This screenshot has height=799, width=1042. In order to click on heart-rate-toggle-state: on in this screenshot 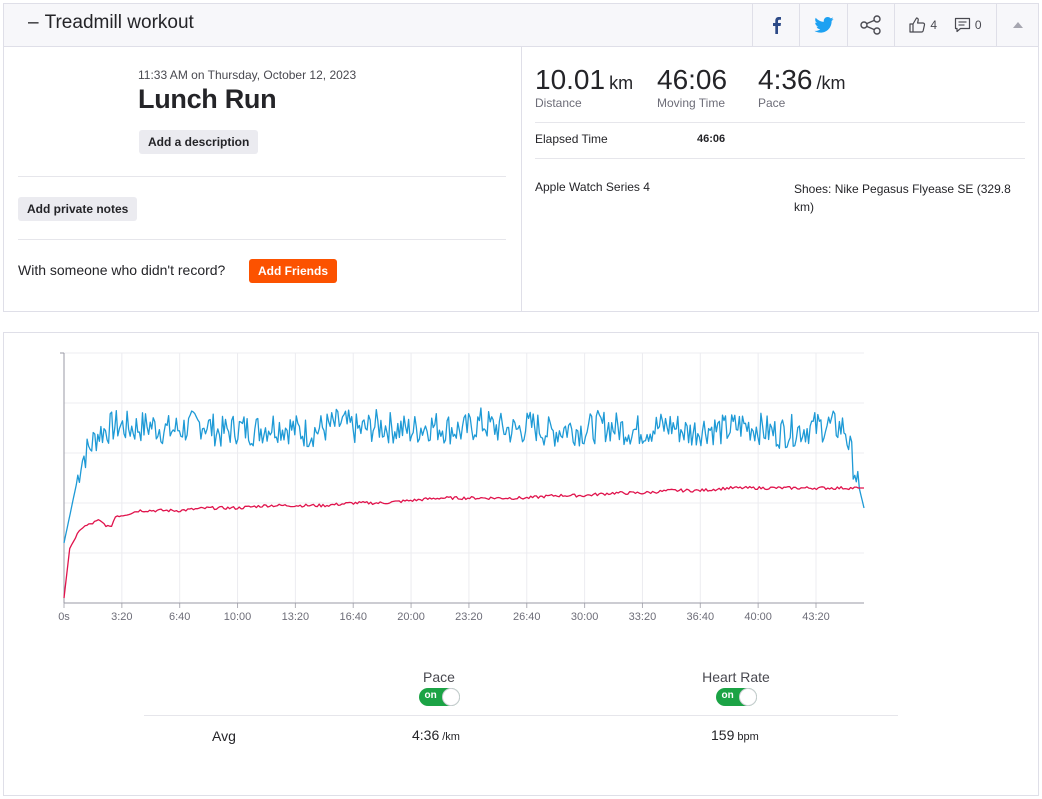, I will do `click(727, 695)`.